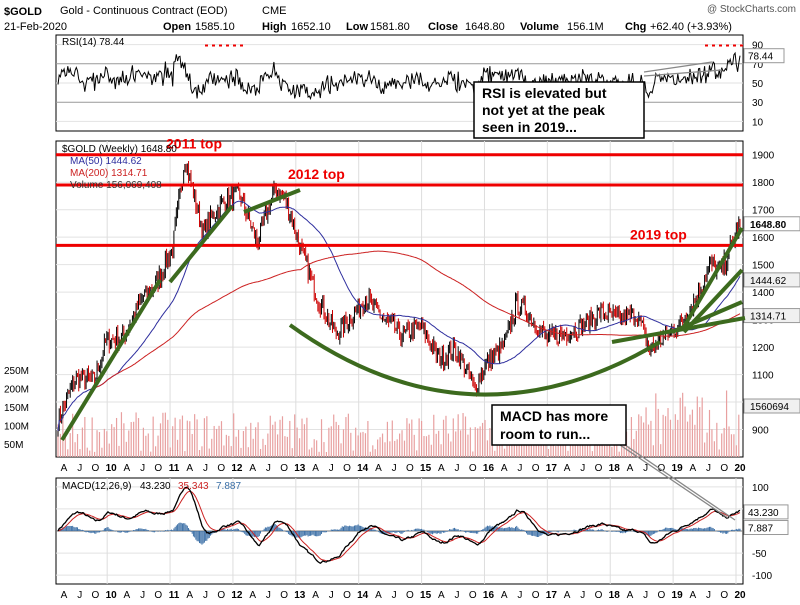  Describe the element at coordinates (274, 11) in the screenshot. I see `exchange: CME` at that location.